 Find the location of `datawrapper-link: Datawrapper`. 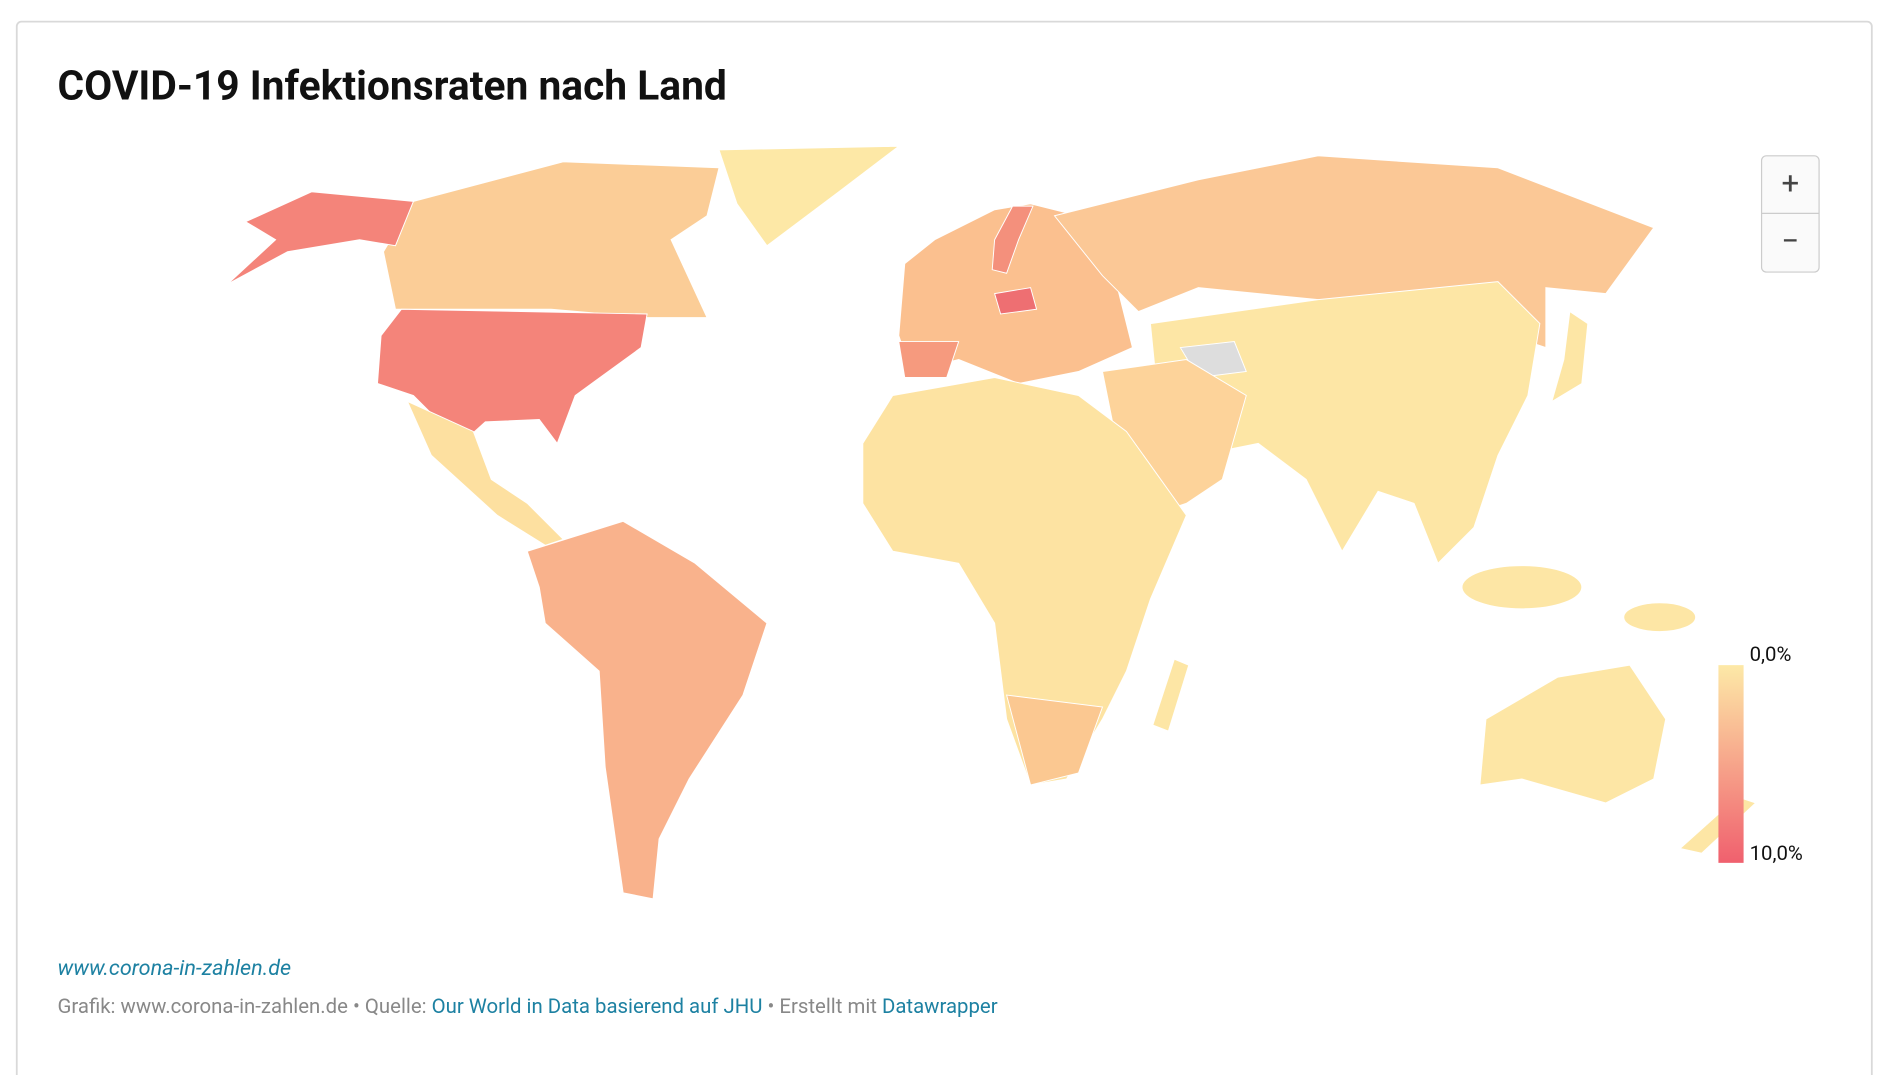

datawrapper-link: Datawrapper is located at coordinates (940, 1006).